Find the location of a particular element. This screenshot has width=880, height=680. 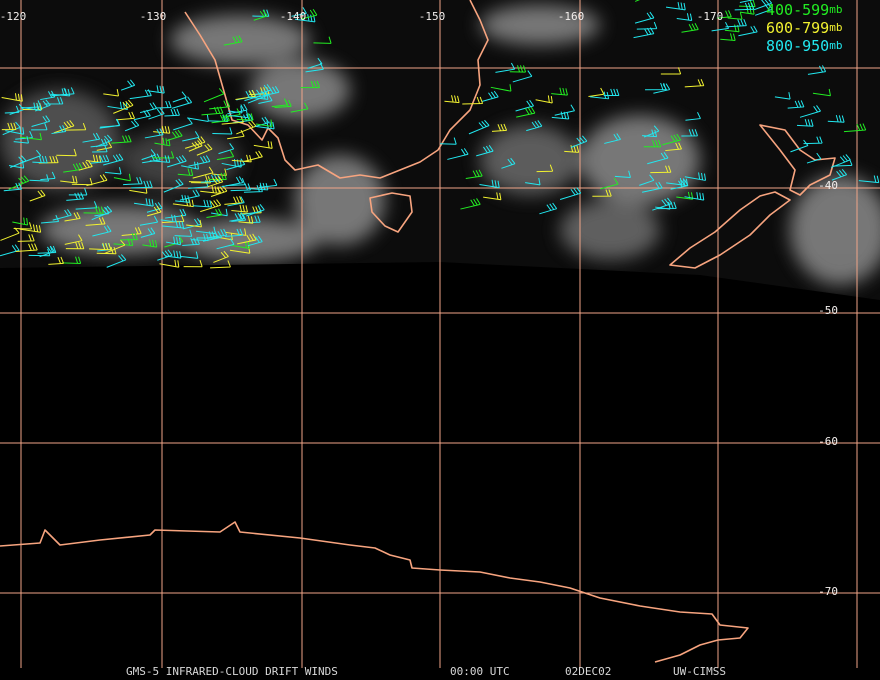

longitude-label: -150 is located at coordinates (432, 16).